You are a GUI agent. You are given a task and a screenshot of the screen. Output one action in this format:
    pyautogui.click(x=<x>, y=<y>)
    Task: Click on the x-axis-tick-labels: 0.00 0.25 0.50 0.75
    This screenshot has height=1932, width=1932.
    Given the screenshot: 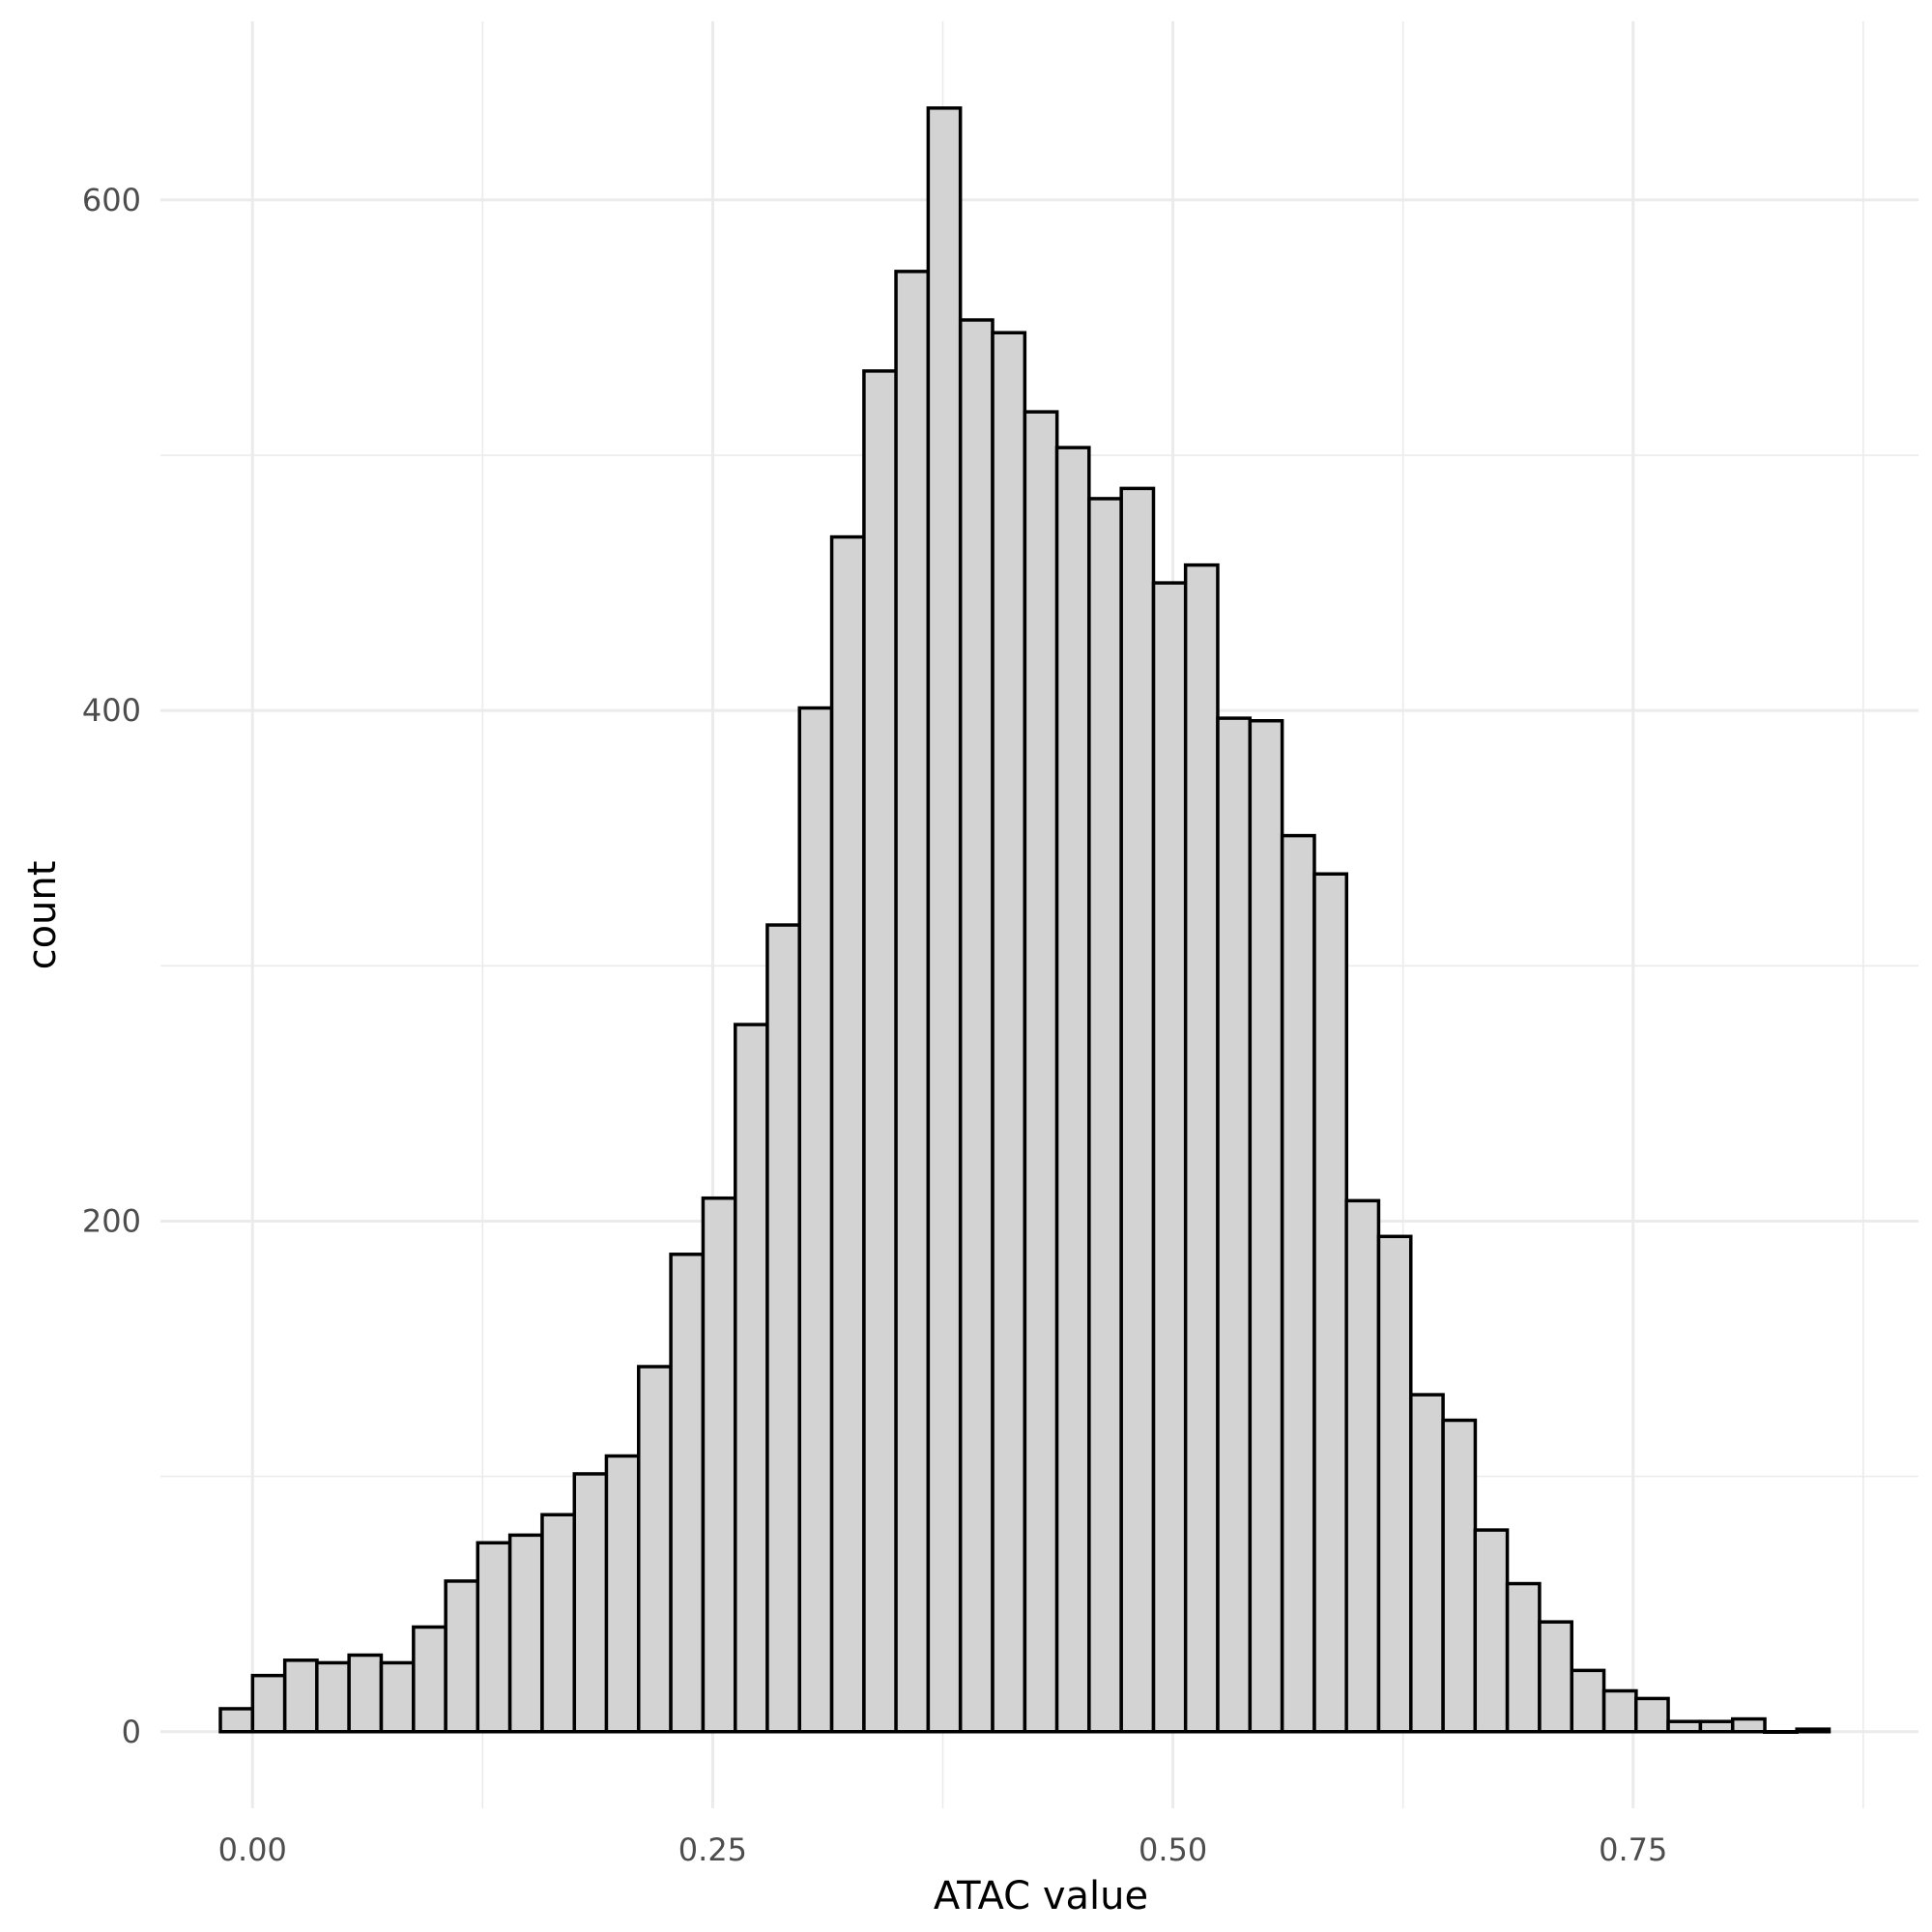 What is the action you would take?
    pyautogui.click(x=943, y=1849)
    